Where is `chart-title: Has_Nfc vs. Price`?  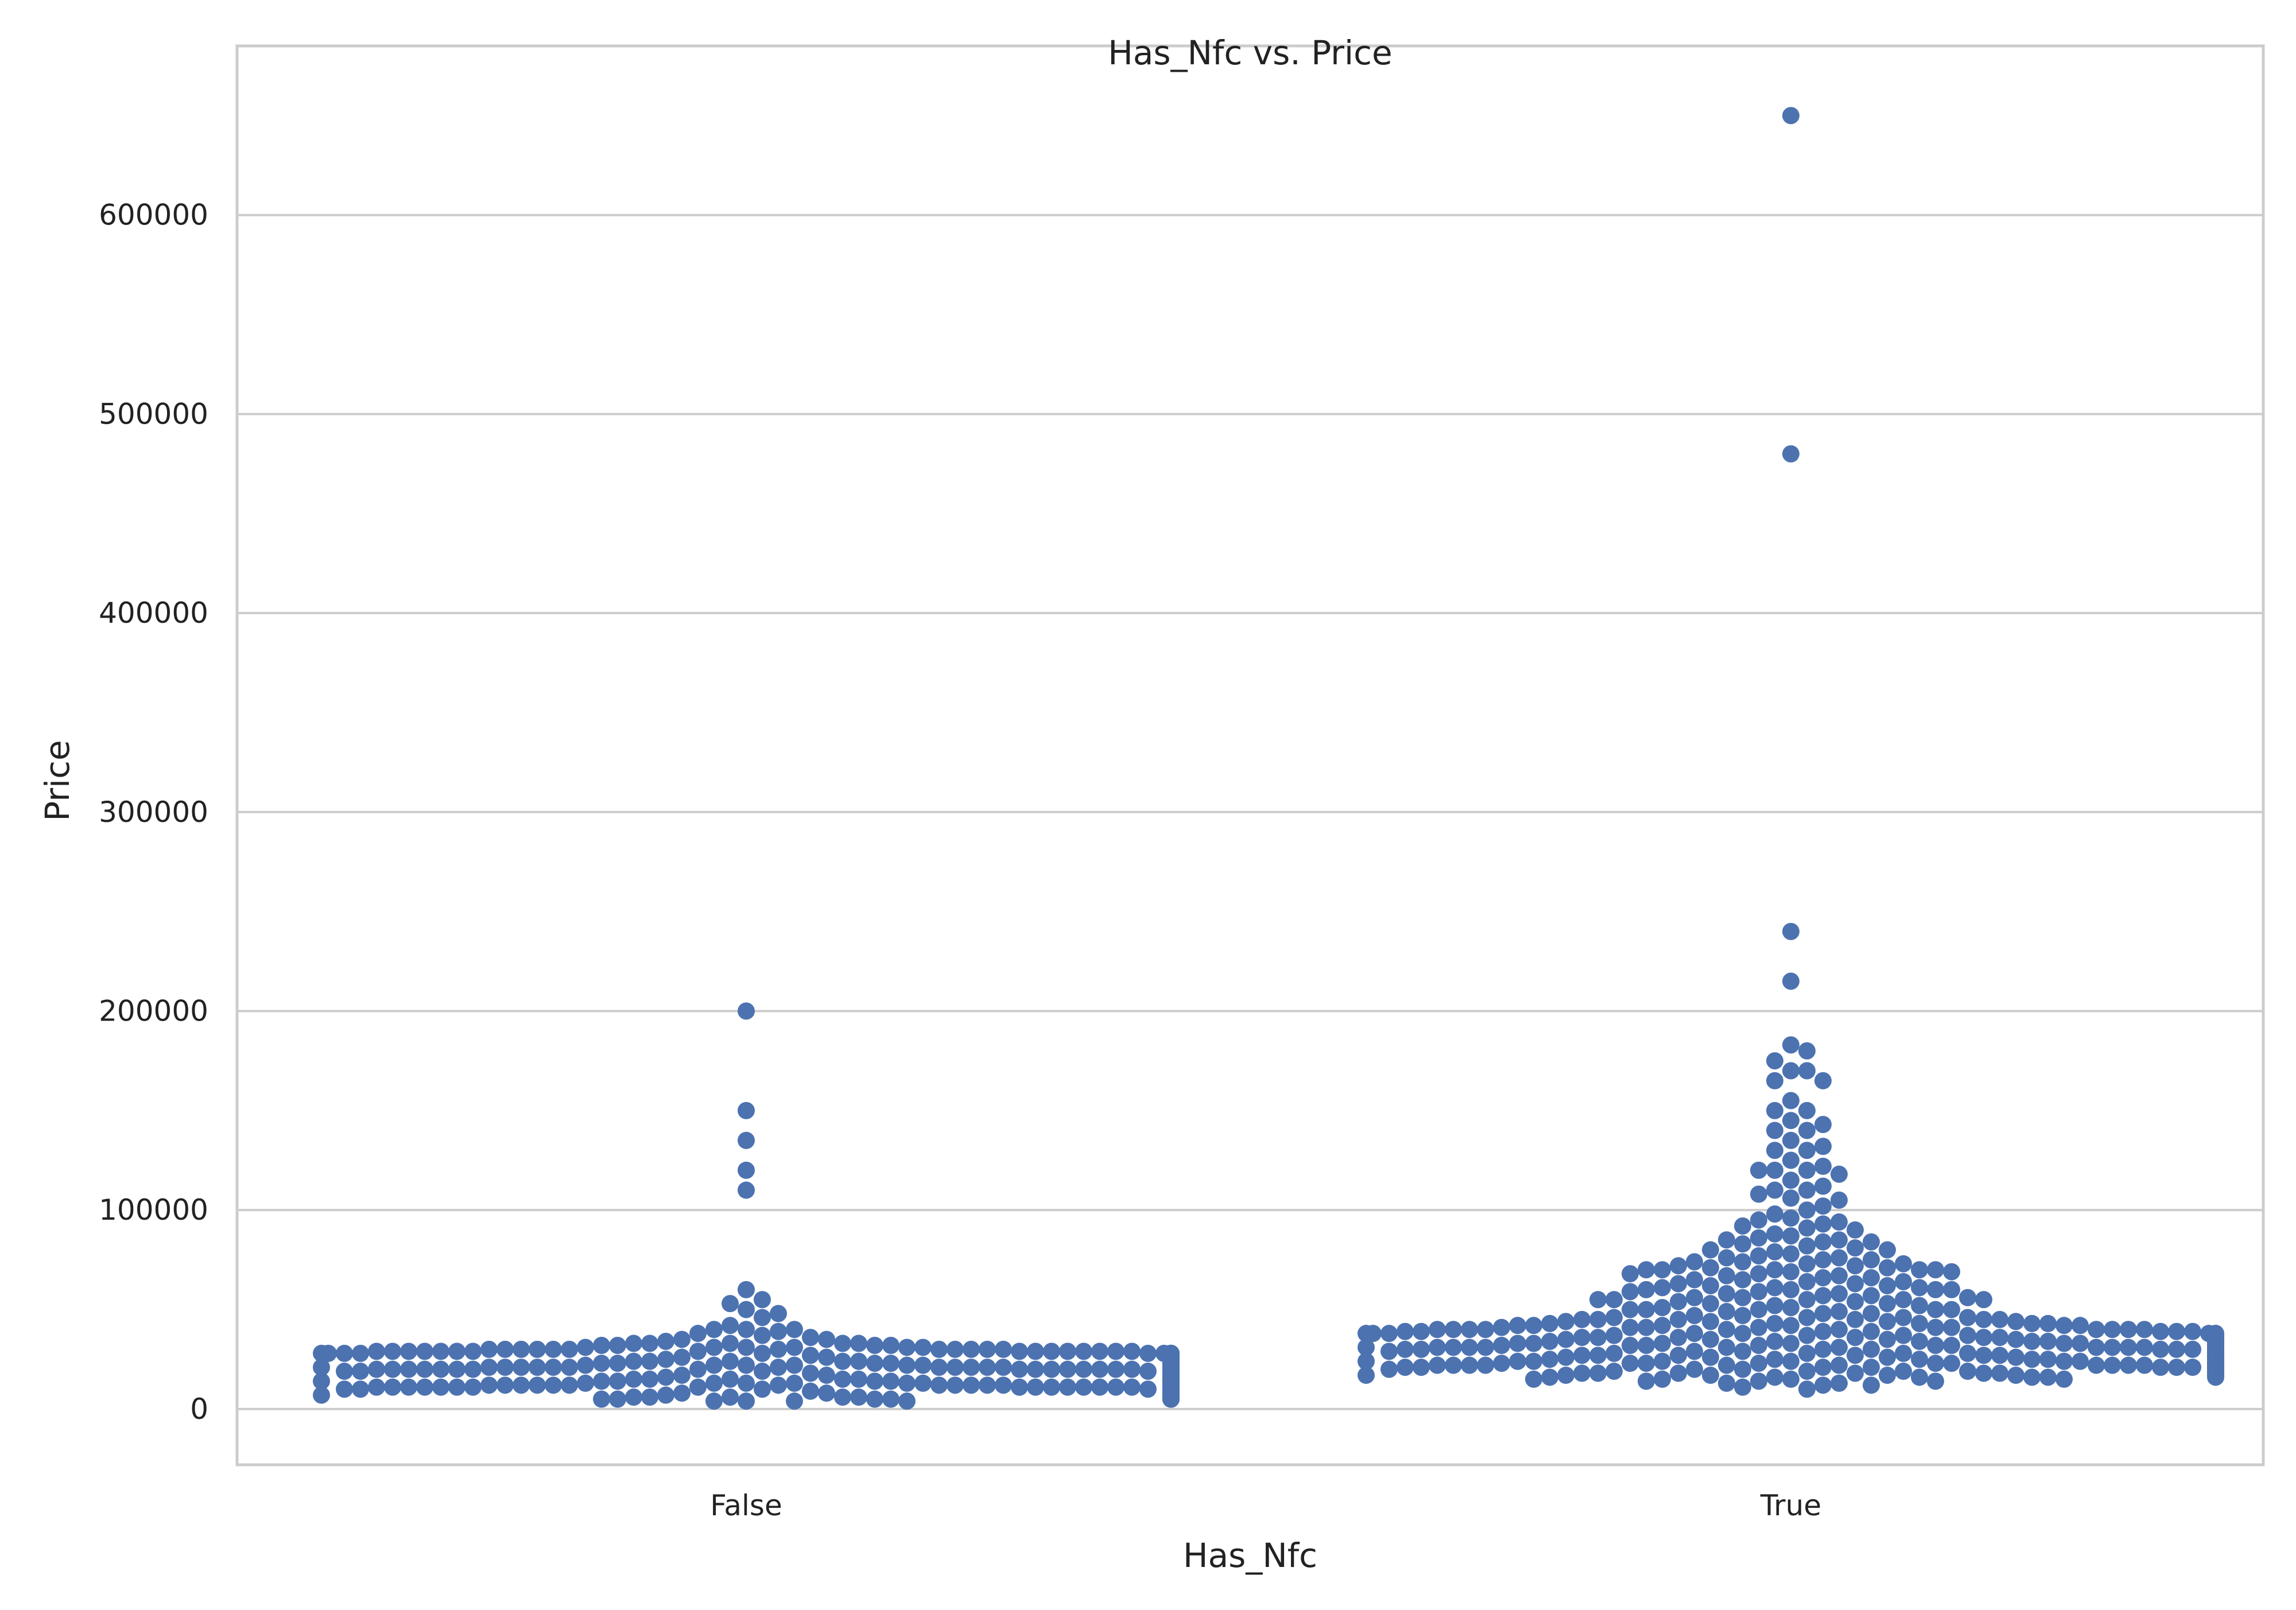
chart-title: Has_Nfc vs. Price is located at coordinates (1250, 52).